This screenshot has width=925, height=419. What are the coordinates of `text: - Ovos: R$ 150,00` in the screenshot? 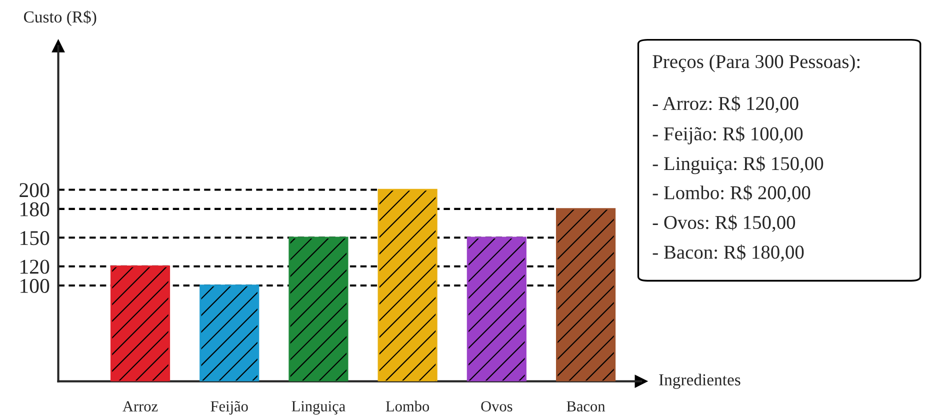 It's located at (724, 223).